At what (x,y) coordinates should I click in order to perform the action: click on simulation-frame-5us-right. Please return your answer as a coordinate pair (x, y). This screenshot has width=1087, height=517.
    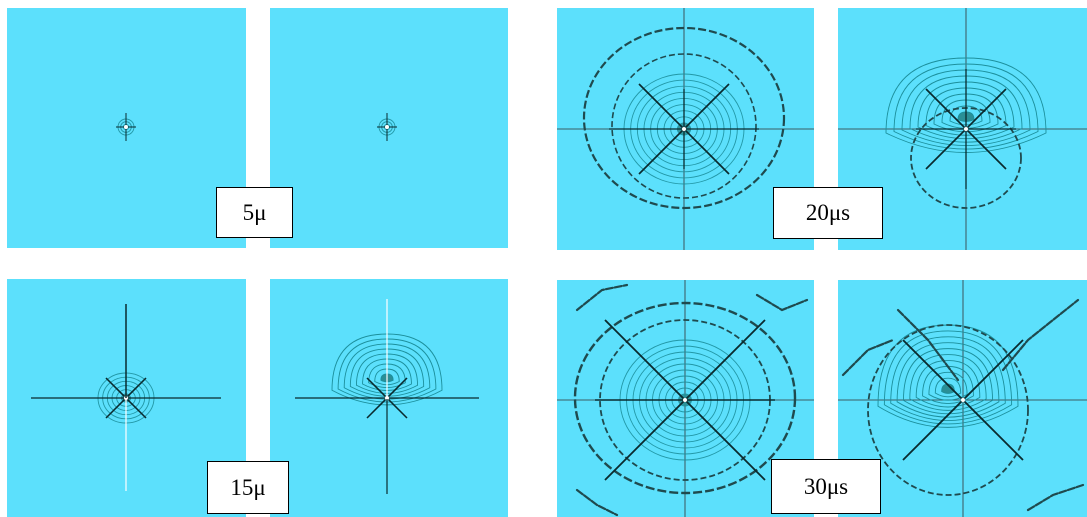
    Looking at the image, I should click on (389, 128).